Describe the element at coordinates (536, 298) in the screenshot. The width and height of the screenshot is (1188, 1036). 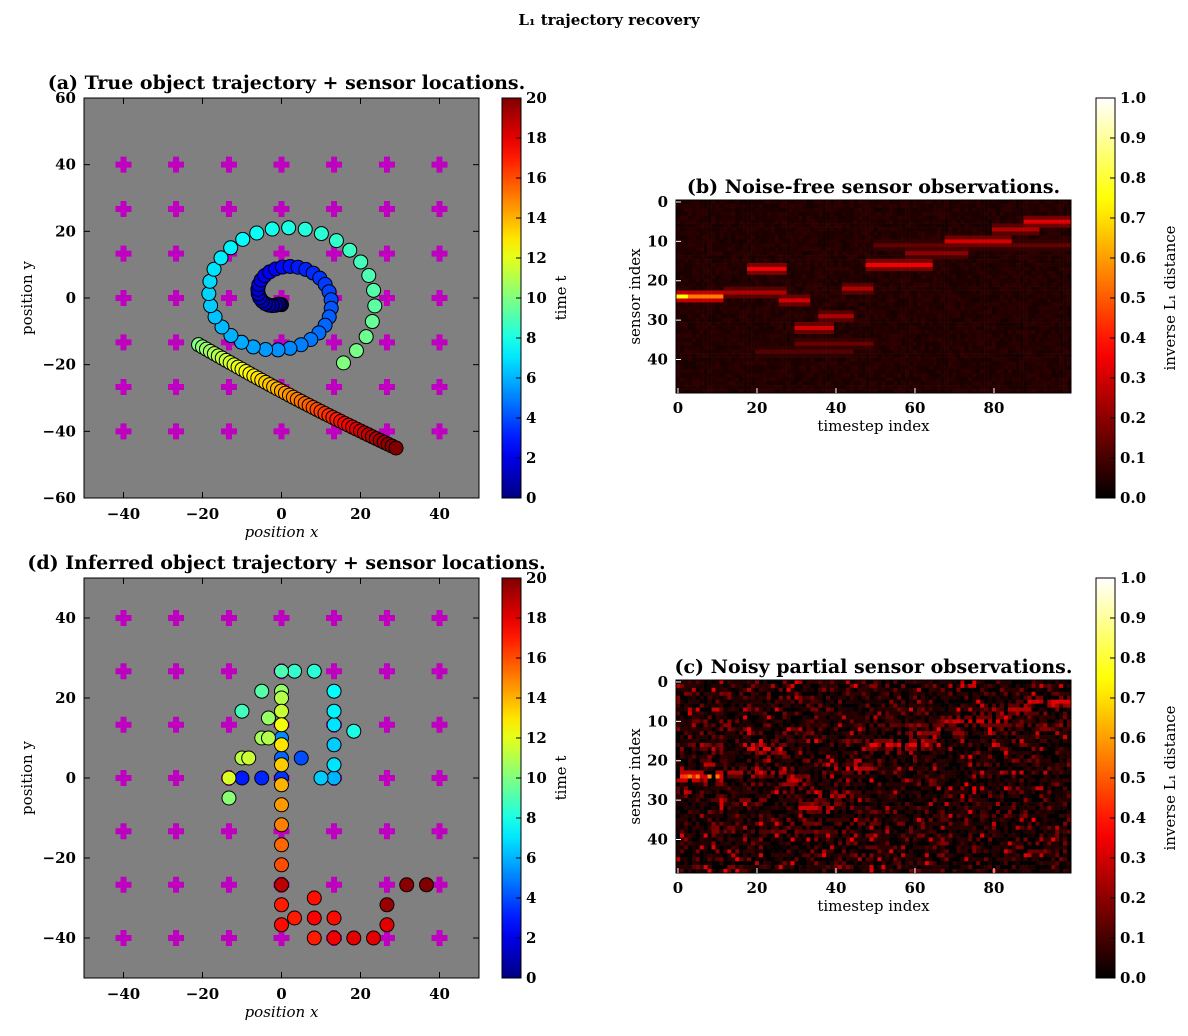
I see `colorbar-tick-label: 10` at that location.